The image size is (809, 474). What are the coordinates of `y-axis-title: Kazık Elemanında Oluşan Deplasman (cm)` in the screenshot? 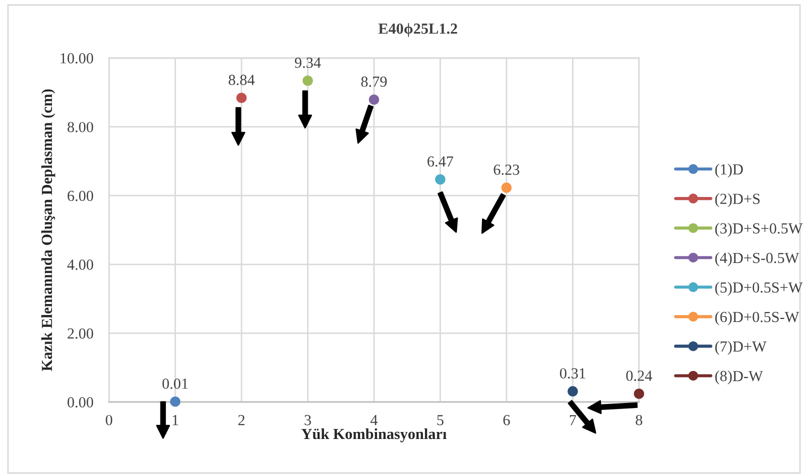 It's located at (48, 230).